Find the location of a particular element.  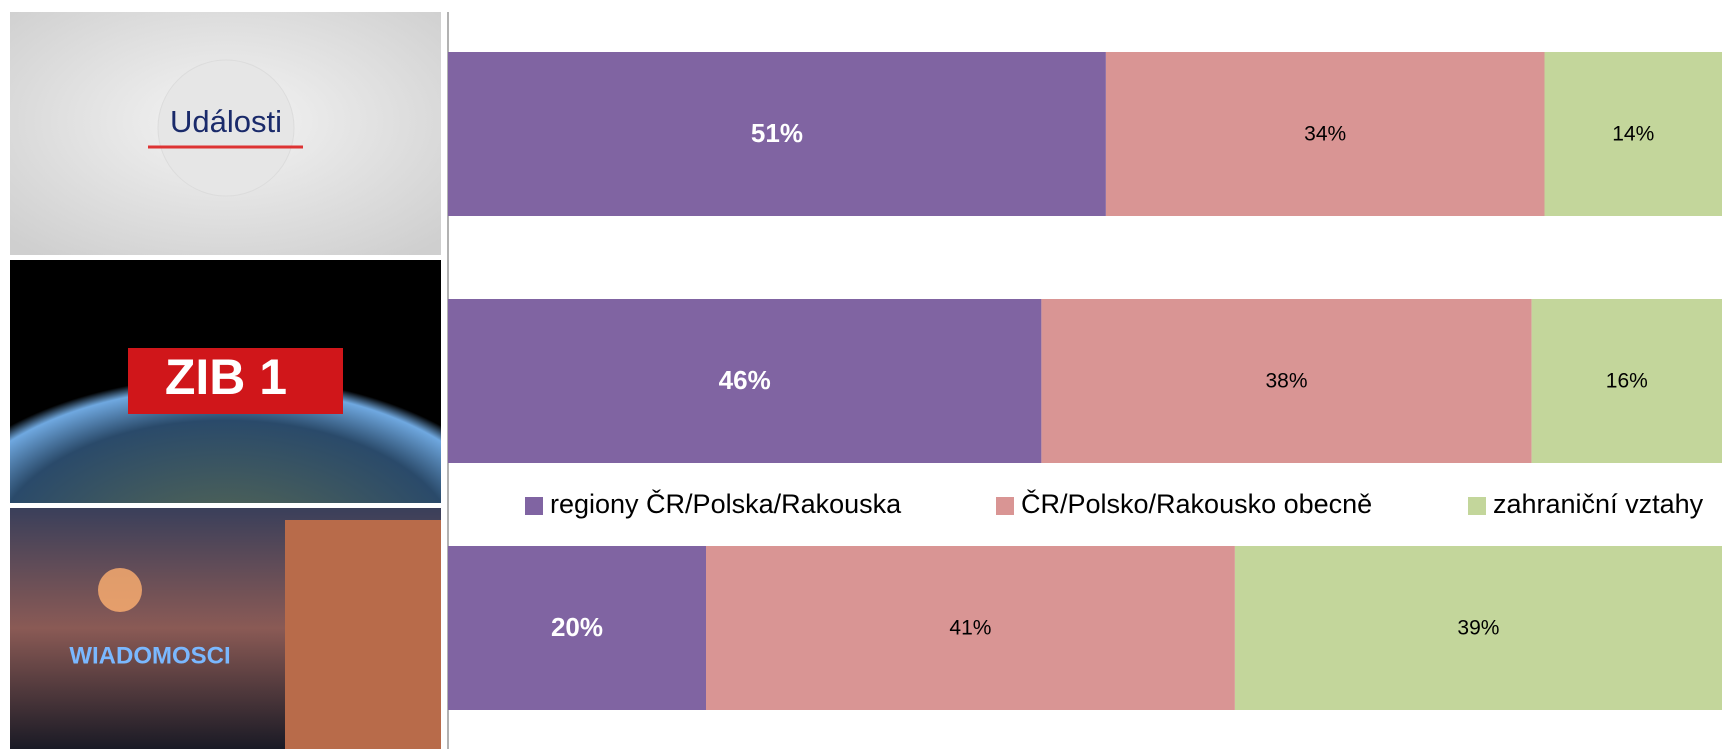

value-label: 14% is located at coordinates (1633, 134).